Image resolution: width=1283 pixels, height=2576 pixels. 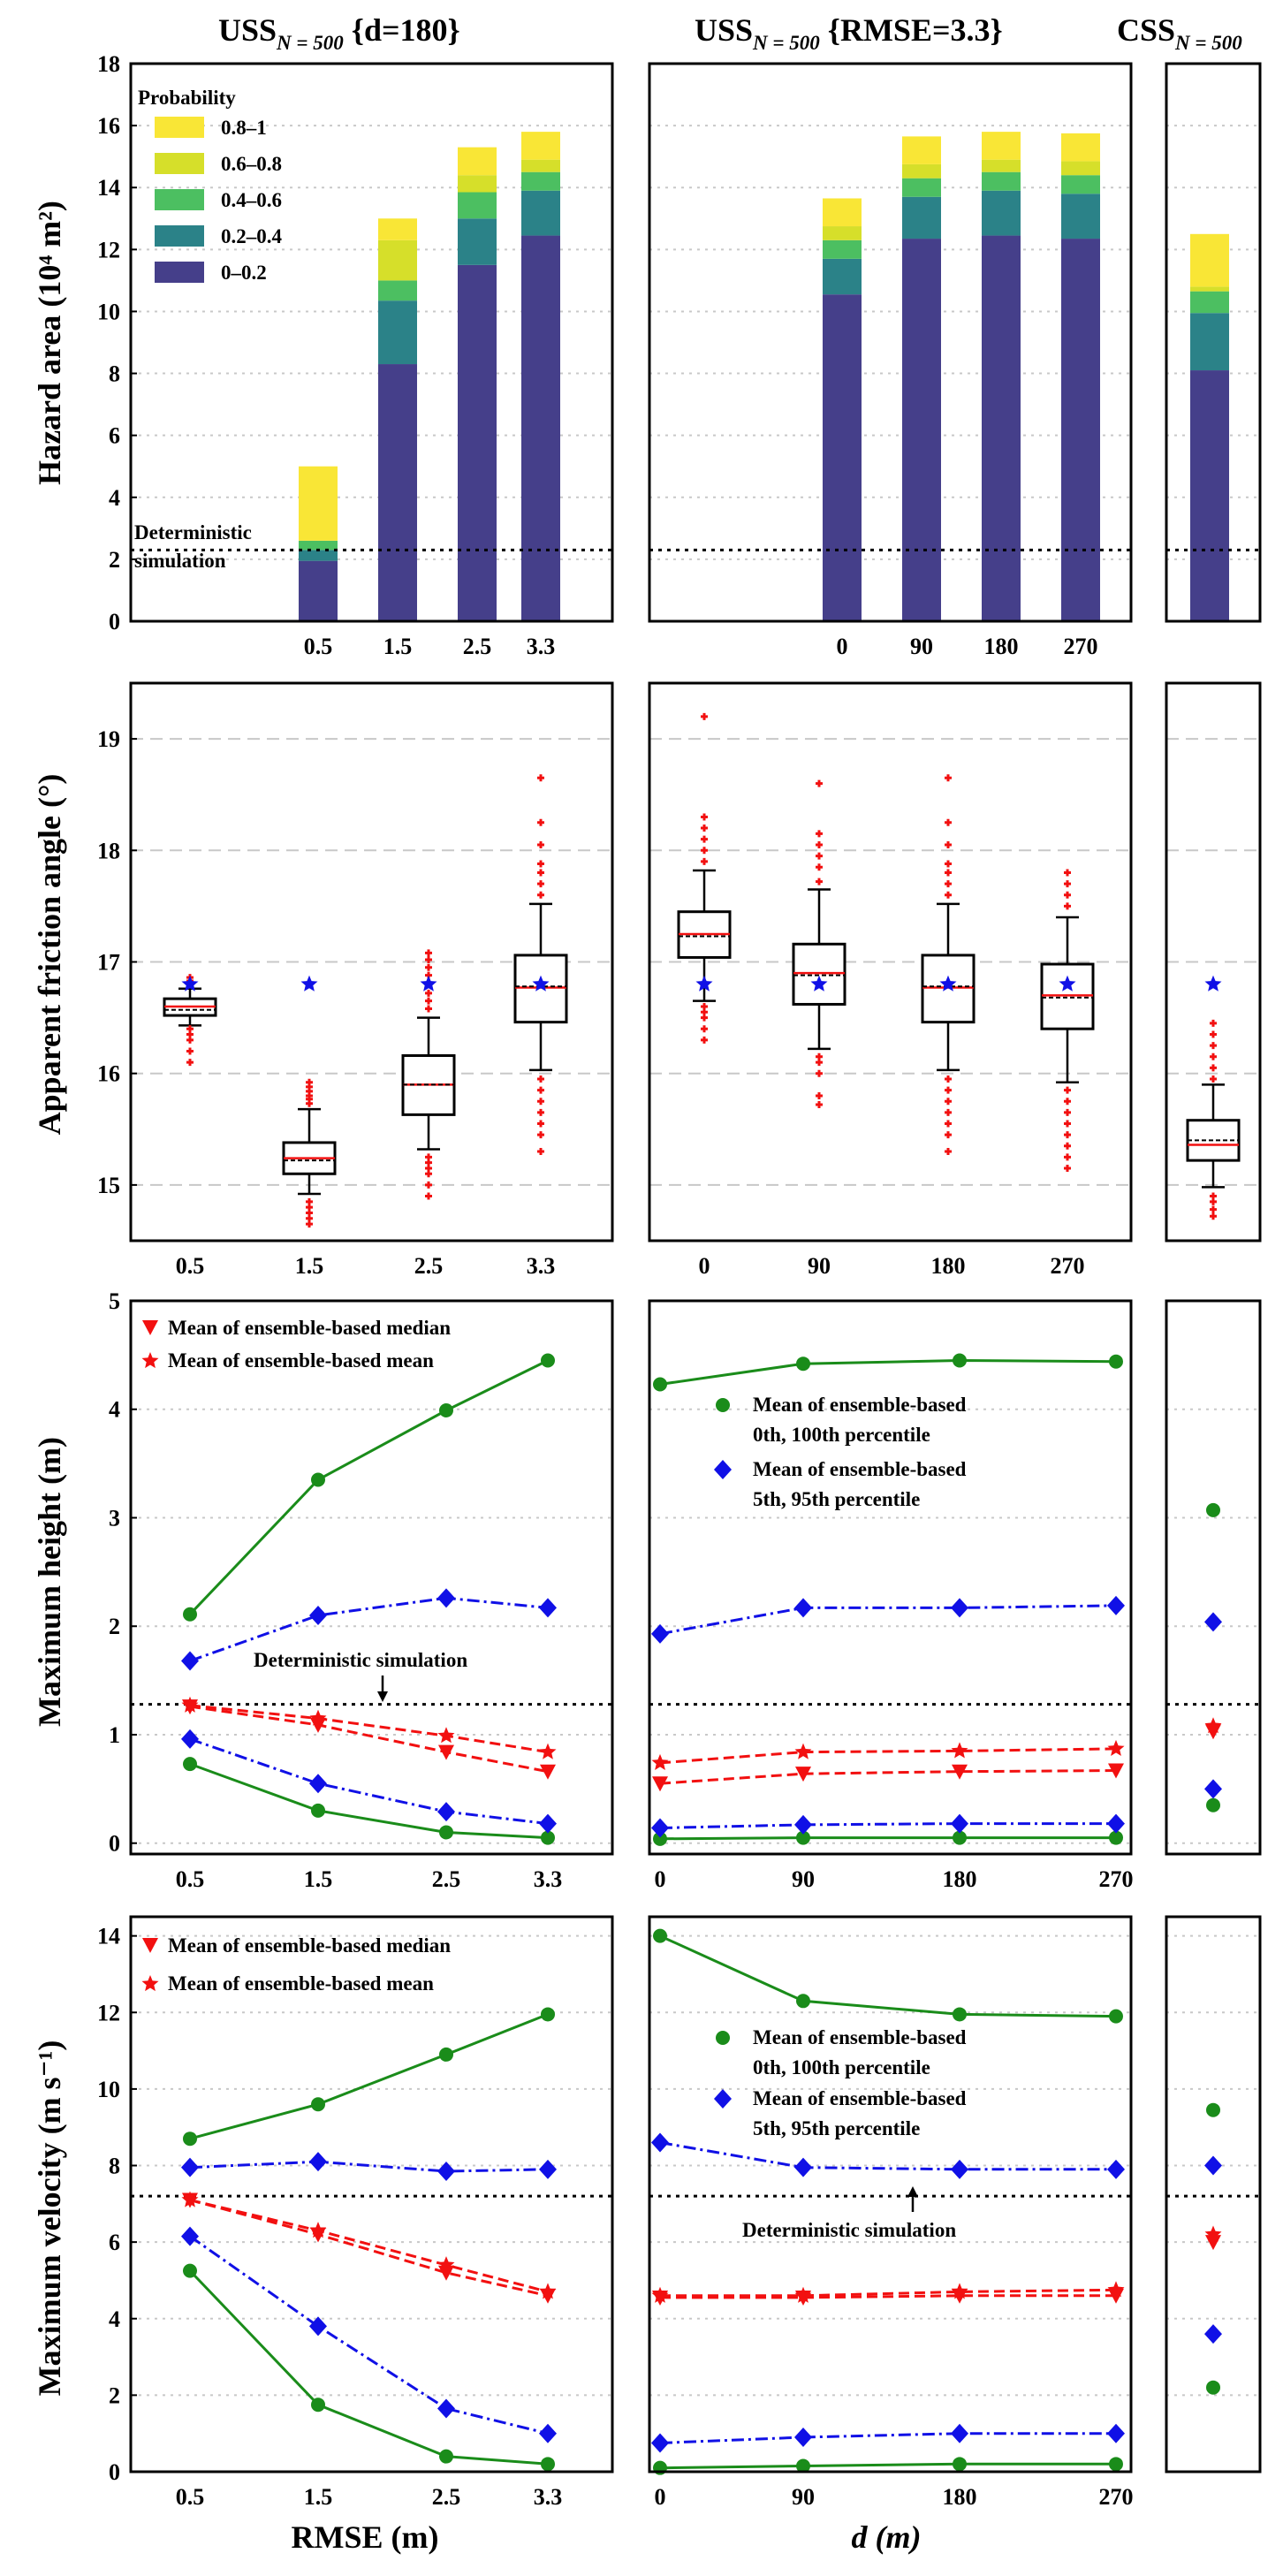 What do you see at coordinates (150, 1327) in the screenshot?
I see `legend-median-marker` at bounding box center [150, 1327].